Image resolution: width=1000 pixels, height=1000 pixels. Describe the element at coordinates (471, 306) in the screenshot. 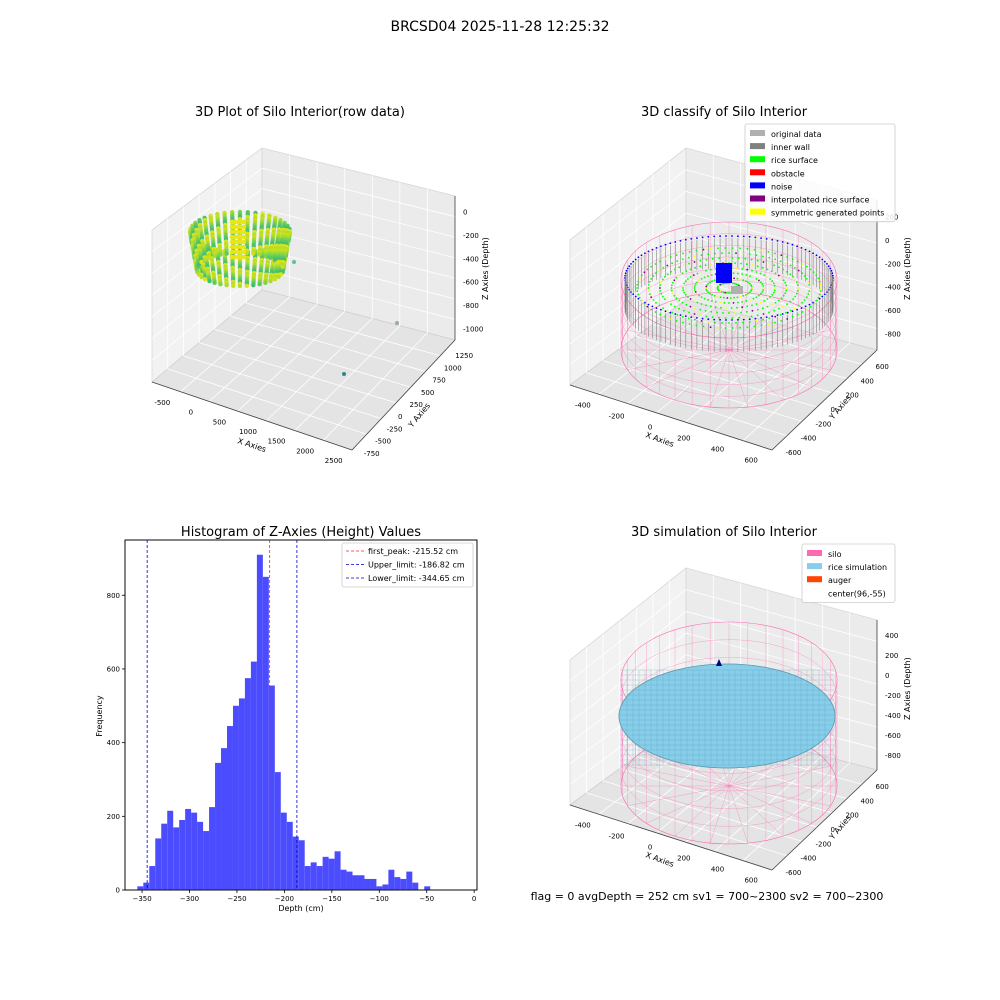

I see `raw-z-tick-label: -800` at that location.